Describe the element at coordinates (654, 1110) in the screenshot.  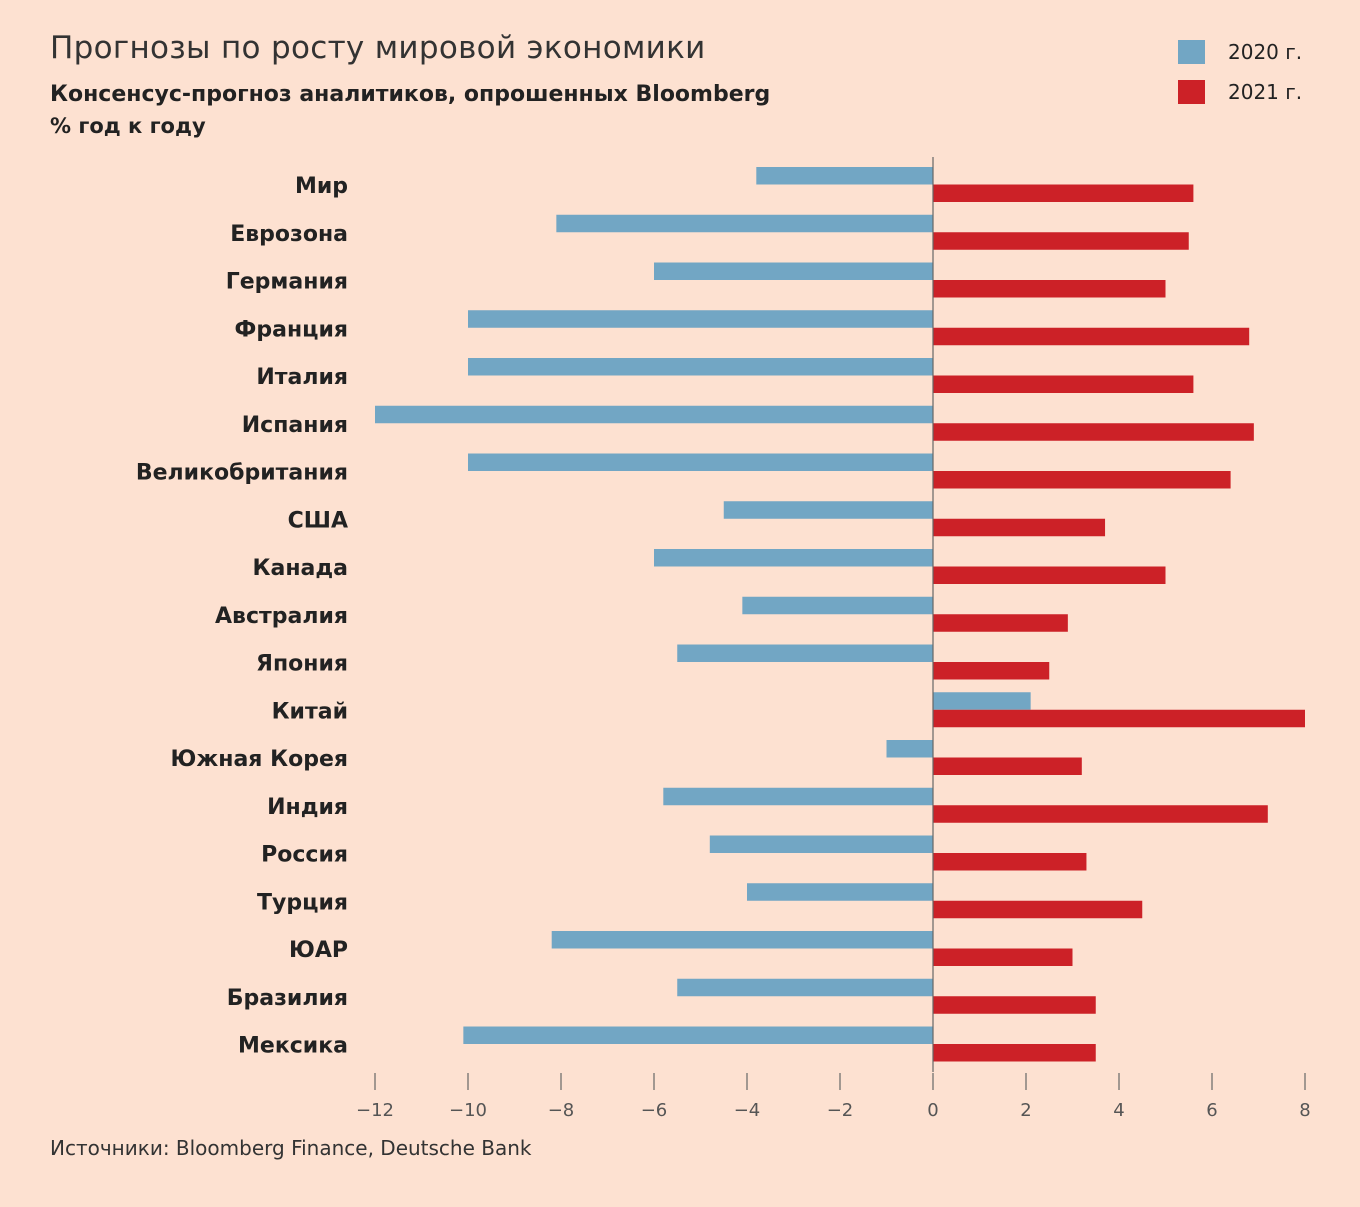
I see `x-tick-label: −6` at that location.